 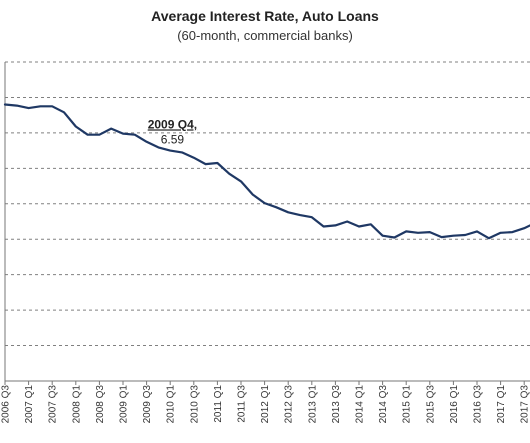 I want to click on annotation-label: 2009 Q4,, so click(x=172, y=124).